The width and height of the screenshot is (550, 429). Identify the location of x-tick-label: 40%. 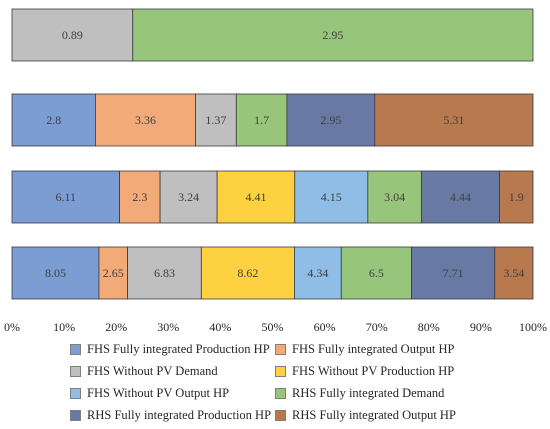
(220, 327).